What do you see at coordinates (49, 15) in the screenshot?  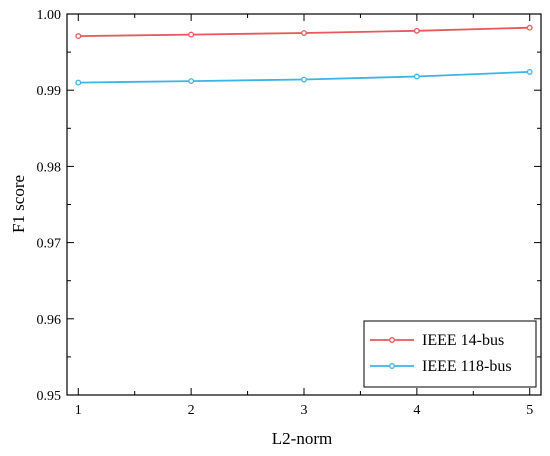 I see `y-tick-label: 1.00` at bounding box center [49, 15].